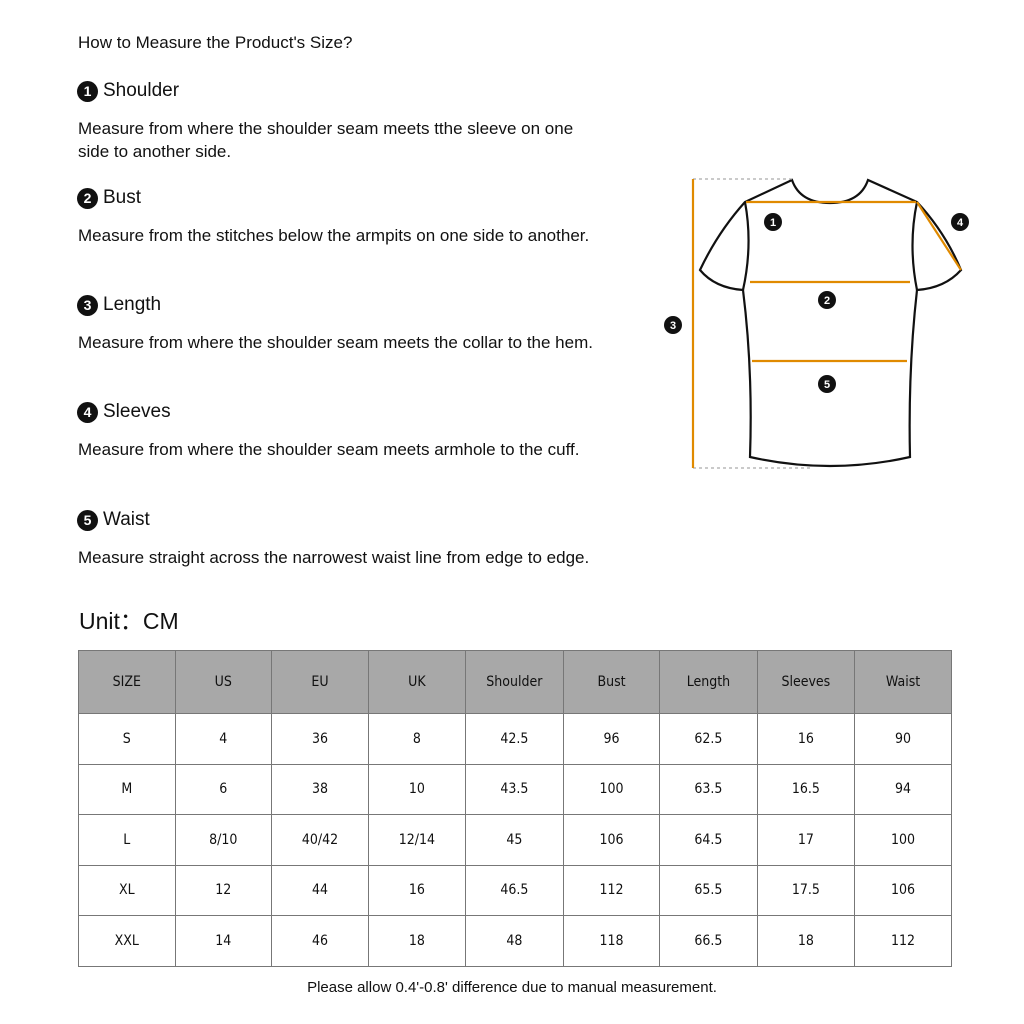 This screenshot has width=1024, height=1024. What do you see at coordinates (87, 412) in the screenshot?
I see `number-badge-icon: 4` at bounding box center [87, 412].